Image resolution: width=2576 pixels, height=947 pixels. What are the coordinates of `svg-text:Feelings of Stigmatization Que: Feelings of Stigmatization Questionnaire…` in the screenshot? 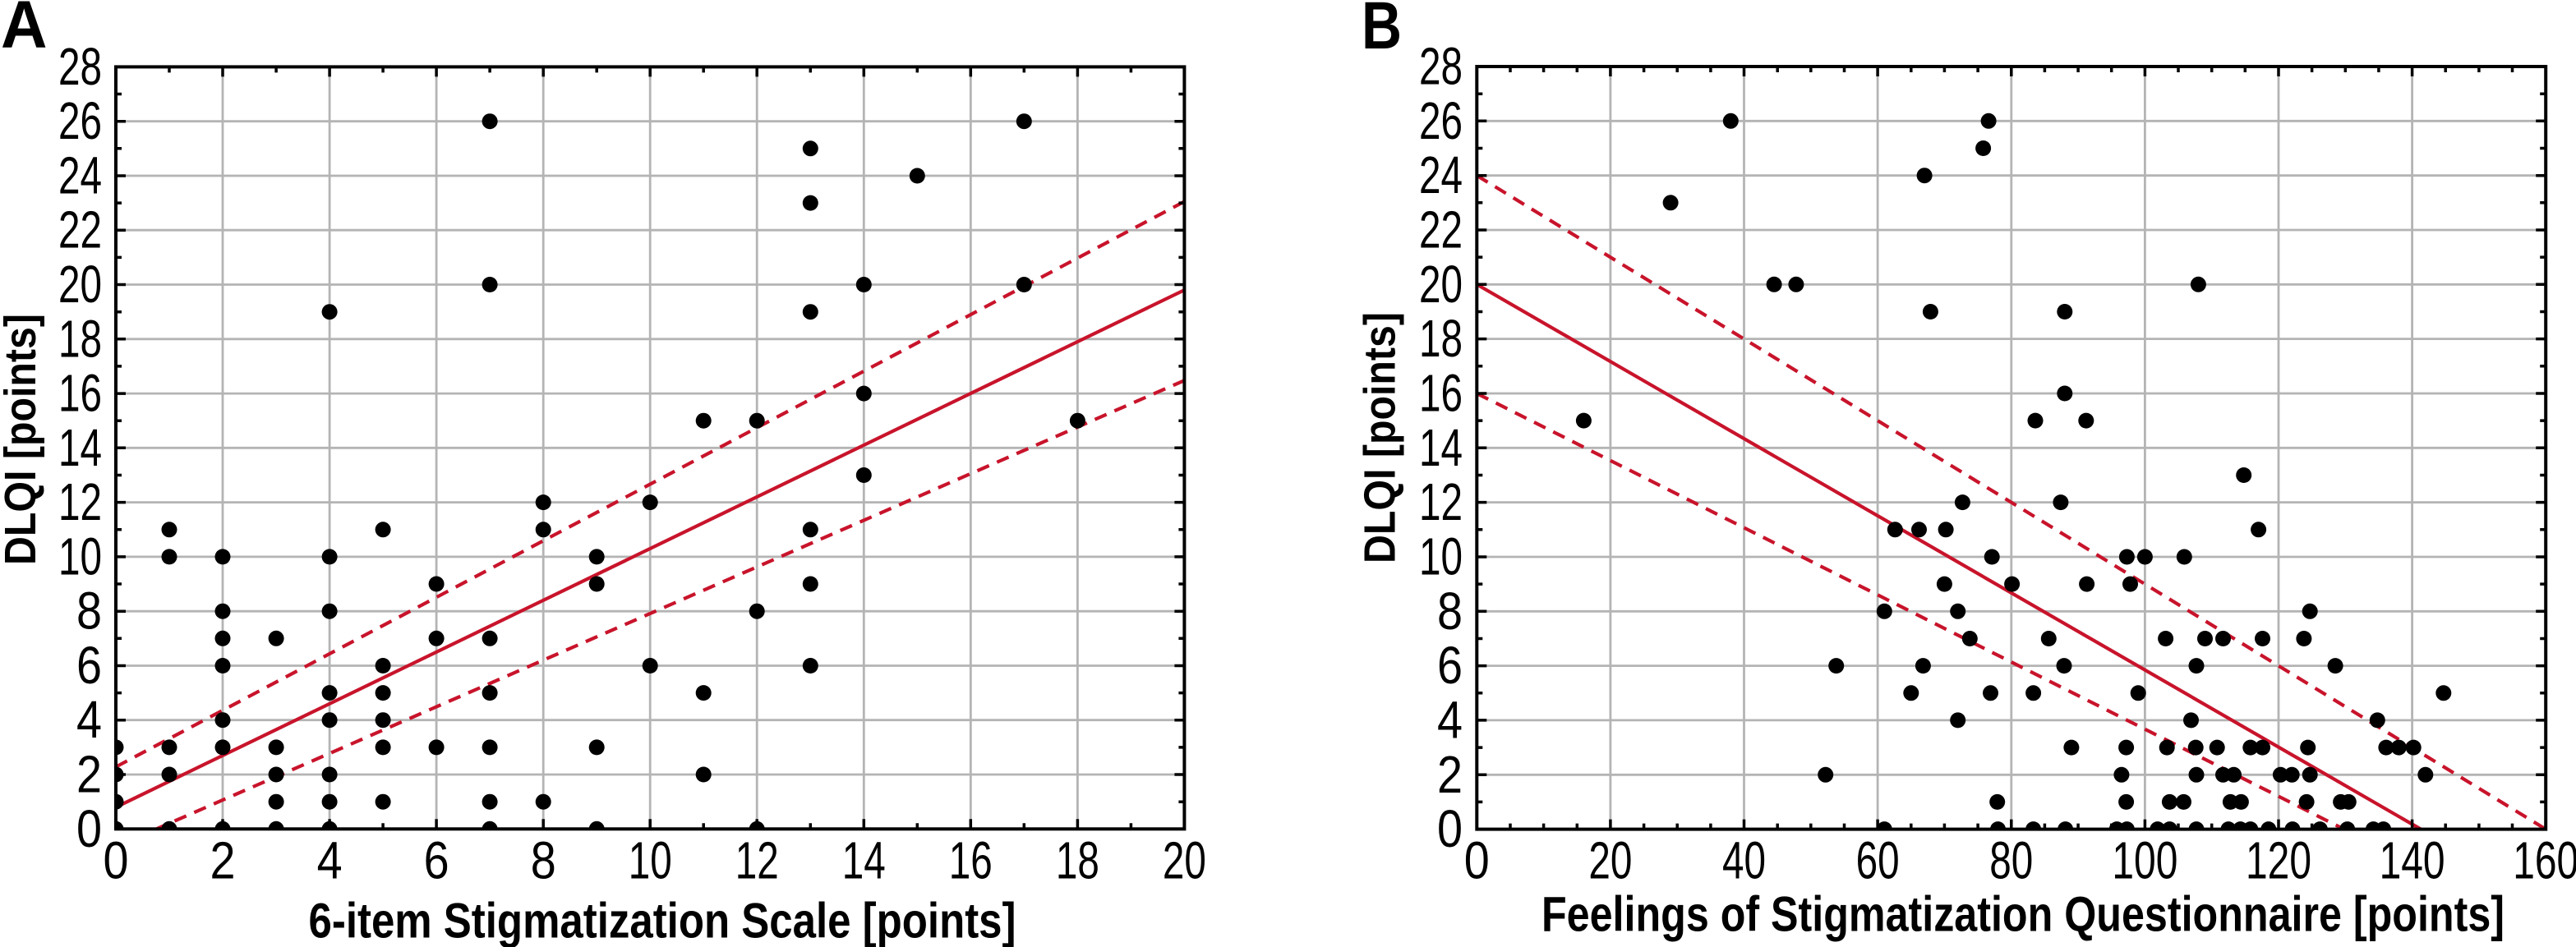 It's located at (2023, 915).